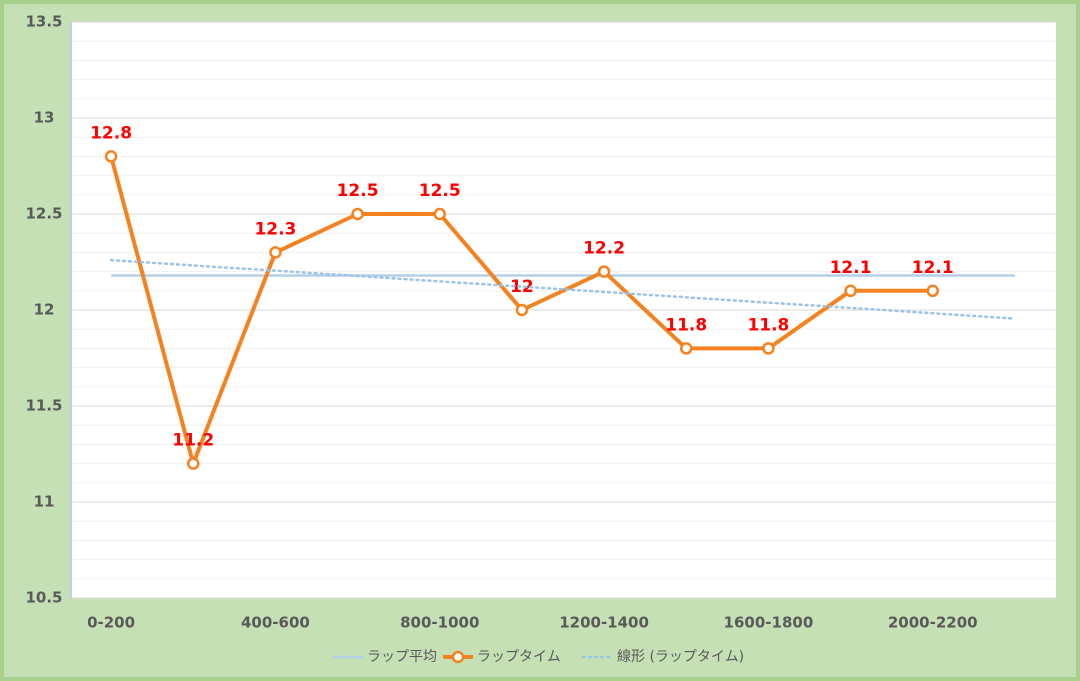 The image size is (1080, 681). What do you see at coordinates (43, 598) in the screenshot?
I see `y-tick-label: 10.5` at bounding box center [43, 598].